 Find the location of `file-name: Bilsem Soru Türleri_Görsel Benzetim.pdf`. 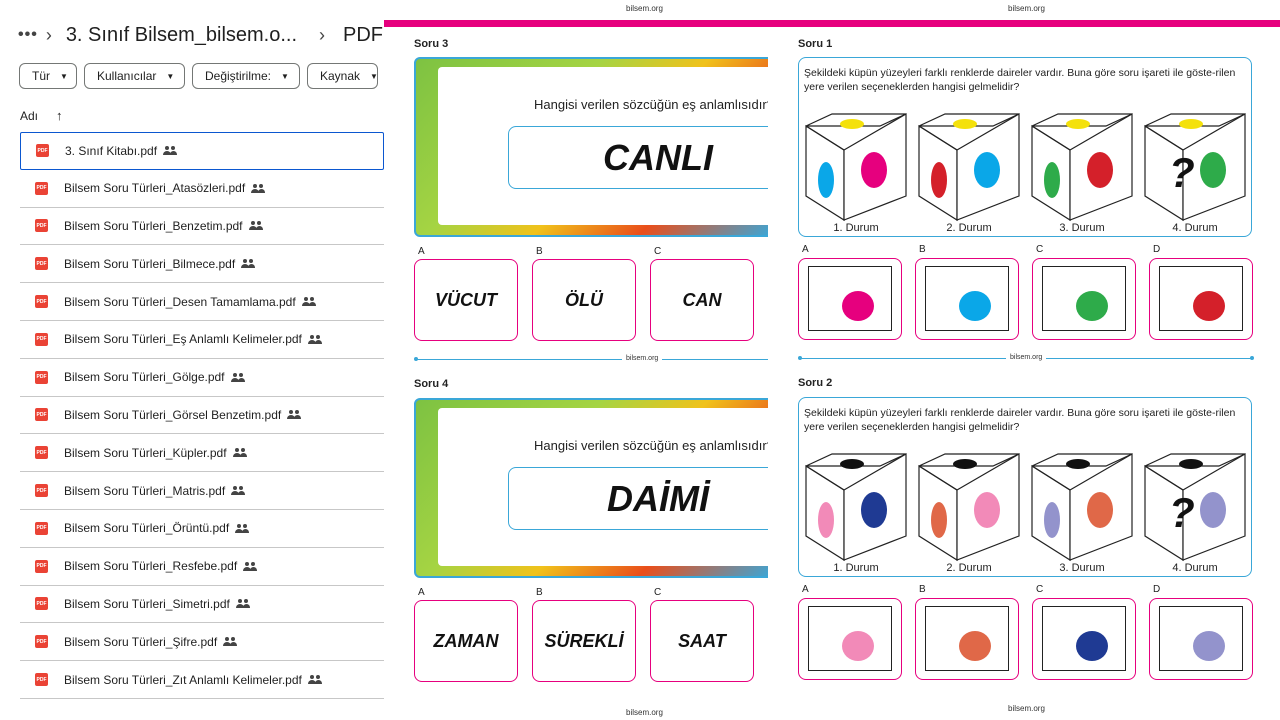

file-name: Bilsem Soru Türleri_Görsel Benzetim.pdf is located at coordinates (173, 414).